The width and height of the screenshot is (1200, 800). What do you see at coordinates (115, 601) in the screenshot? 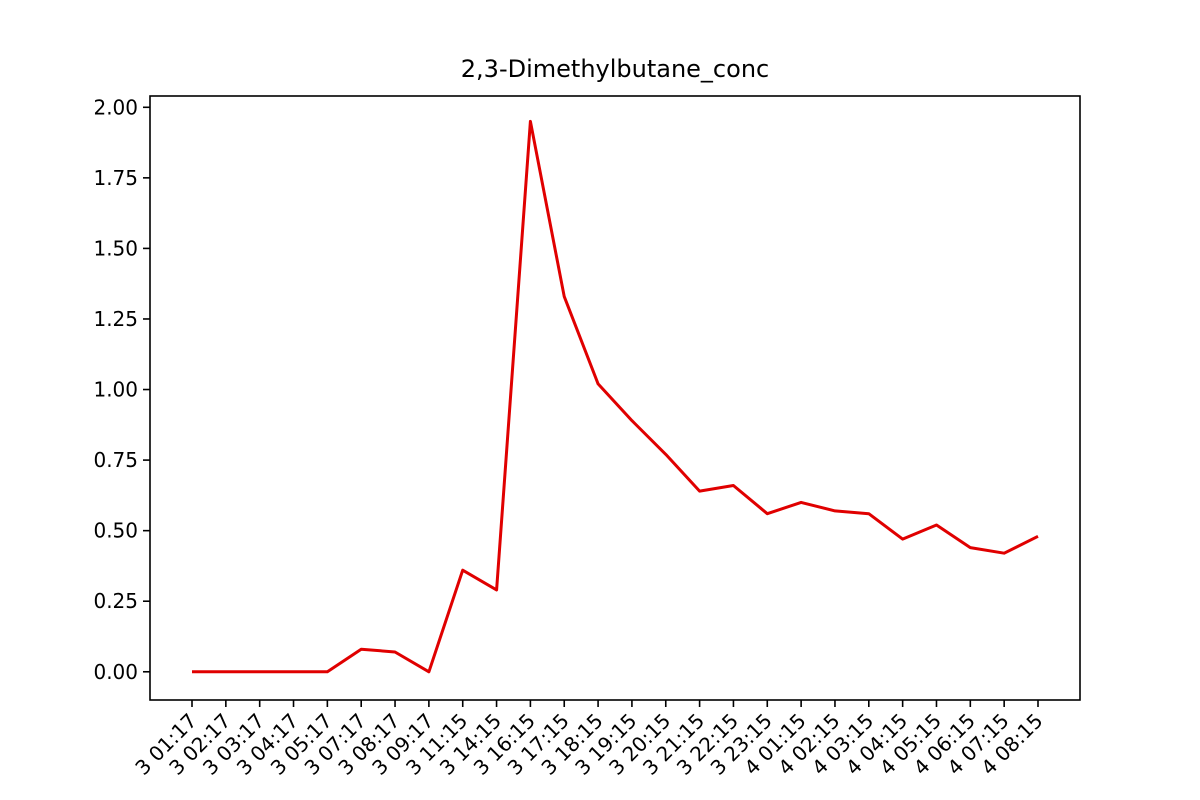
I see `y-tick-label: 0.25` at bounding box center [115, 601].